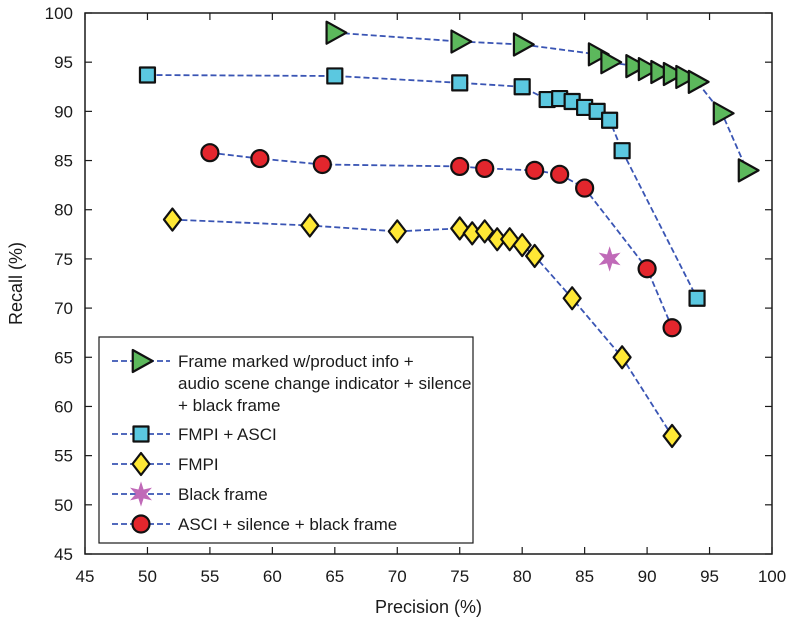  What do you see at coordinates (63, 357) in the screenshot?
I see `y-tick-label: 65` at bounding box center [63, 357].